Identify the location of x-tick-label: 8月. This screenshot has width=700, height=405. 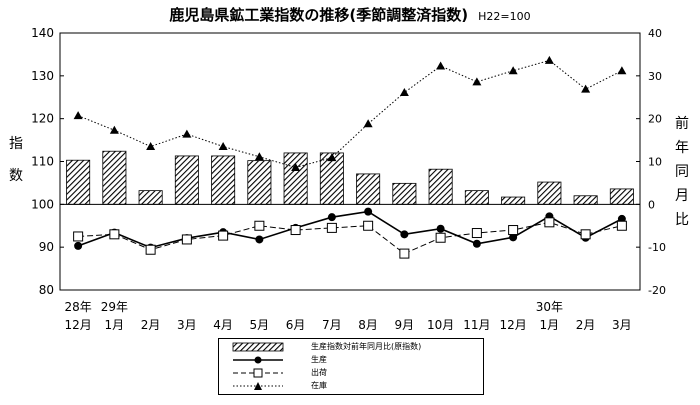
(368, 325).